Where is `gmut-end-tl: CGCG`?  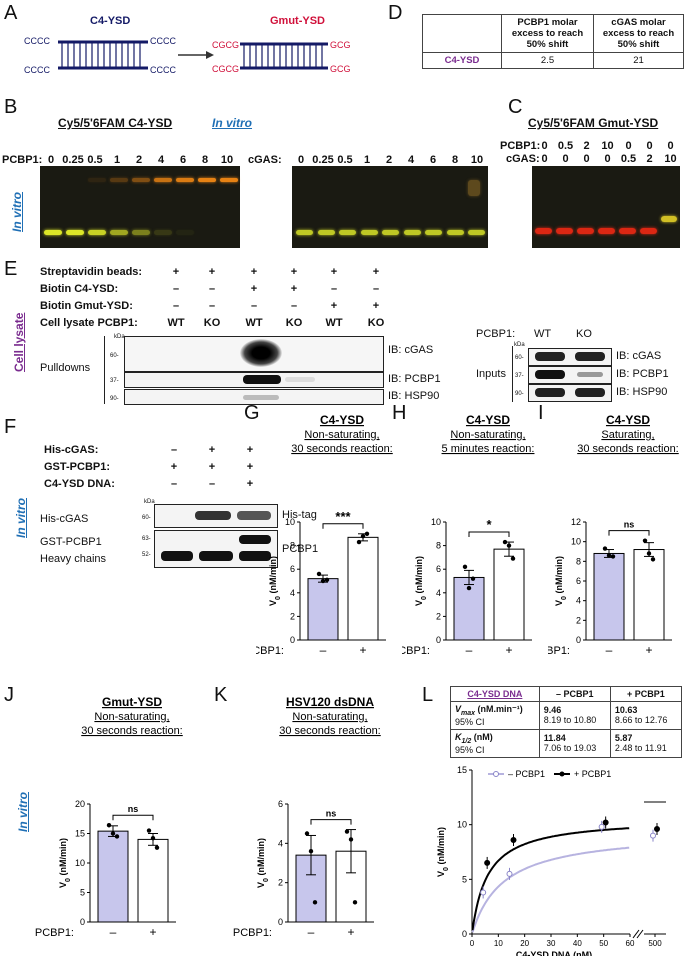
gmut-end-tl: CGCG is located at coordinates (225, 45).